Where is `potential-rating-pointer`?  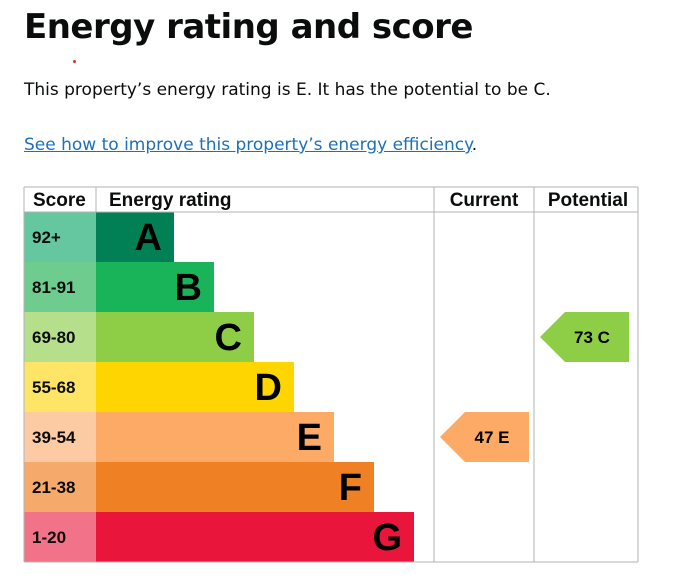 potential-rating-pointer is located at coordinates (584, 337).